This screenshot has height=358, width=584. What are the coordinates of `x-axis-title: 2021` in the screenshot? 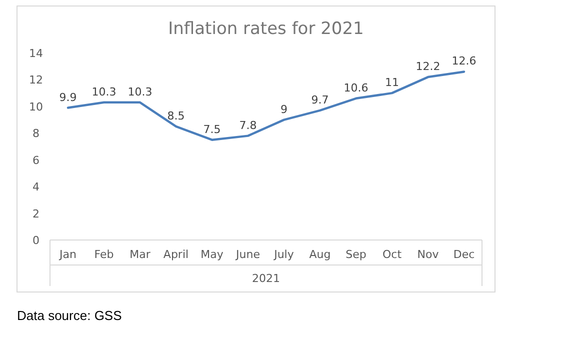 It's located at (266, 278).